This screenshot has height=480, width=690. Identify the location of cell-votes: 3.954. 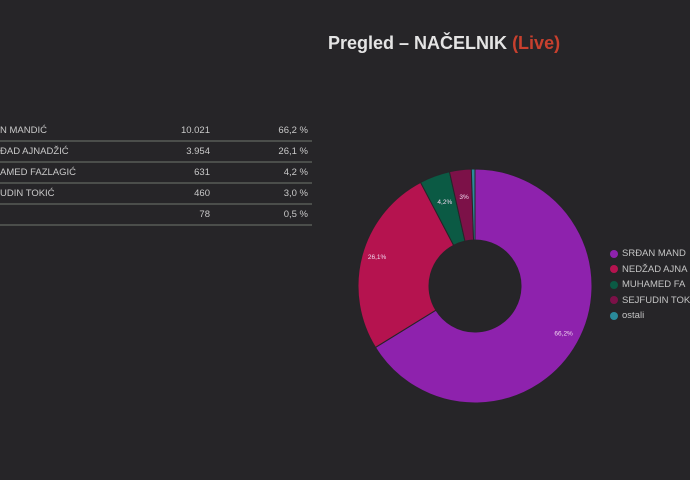
(175, 152).